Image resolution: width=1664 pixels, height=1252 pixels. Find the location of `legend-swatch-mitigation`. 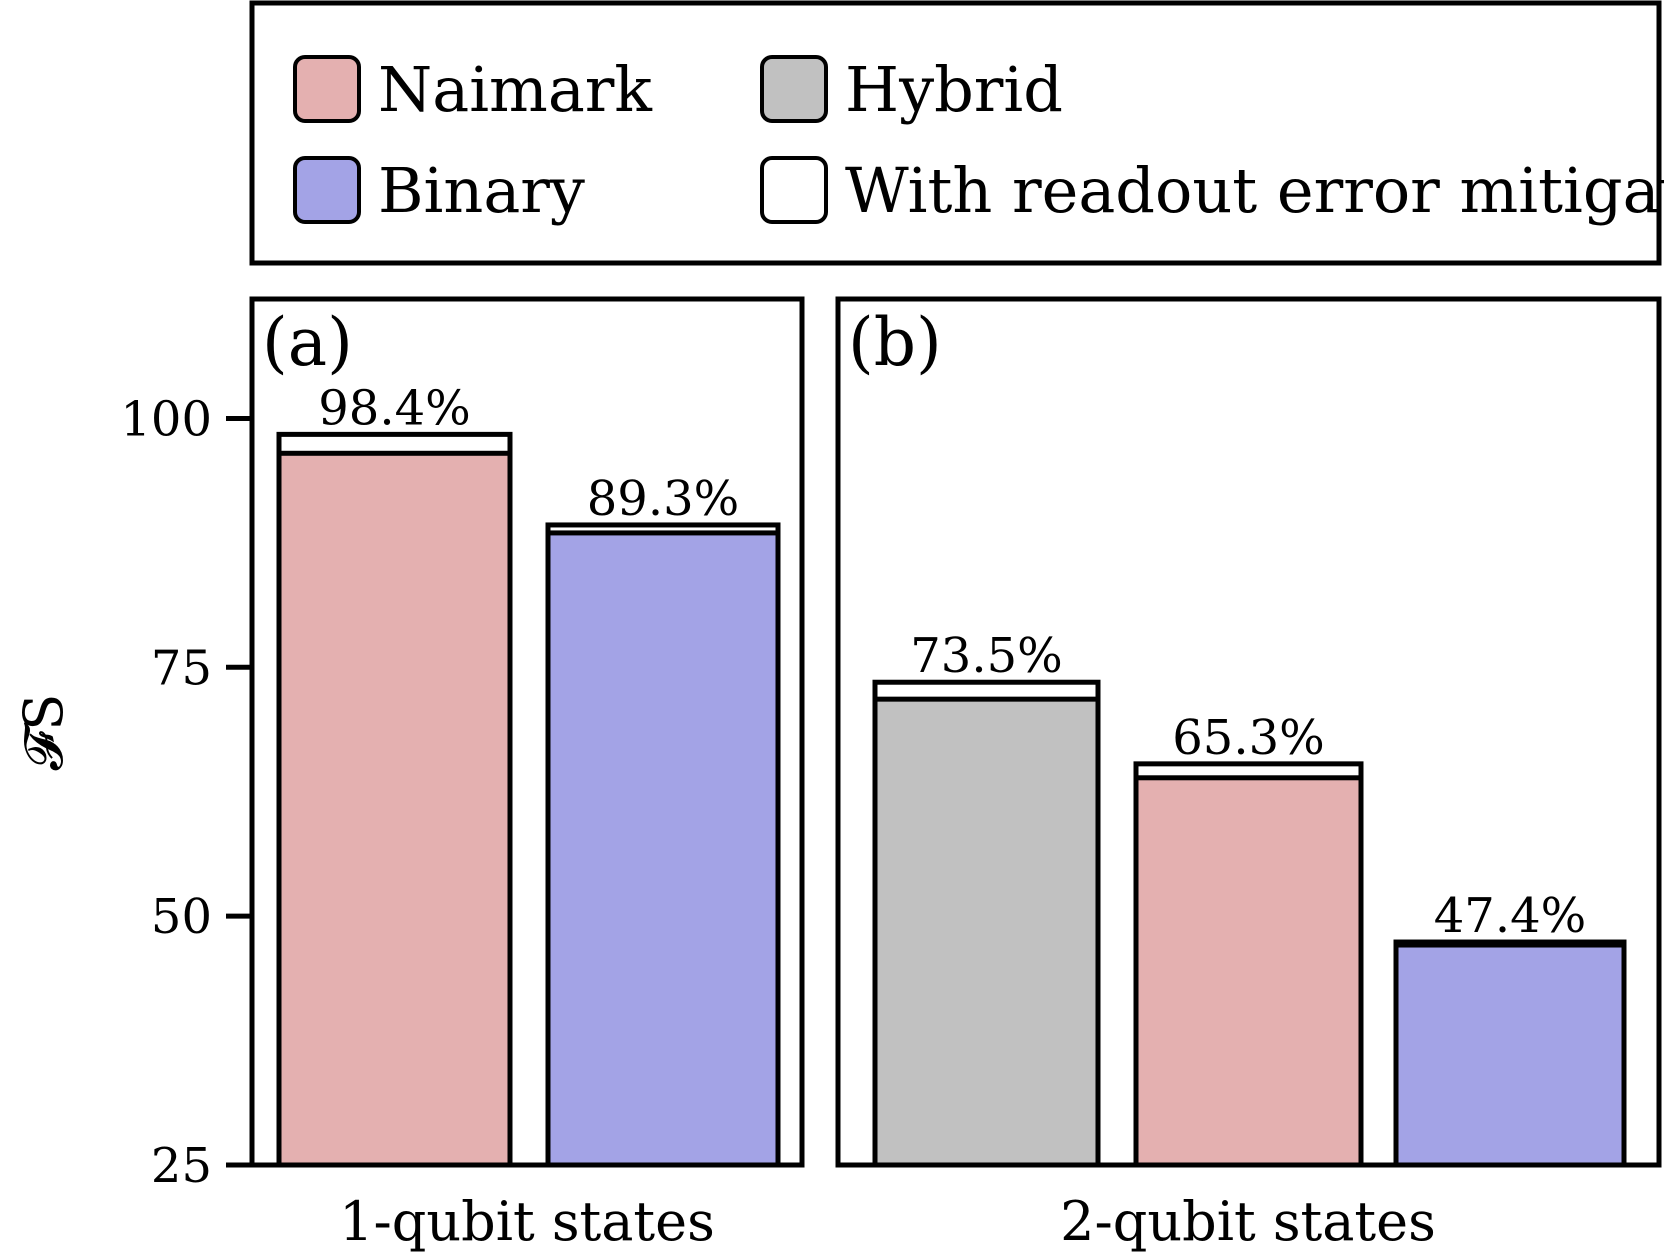

legend-swatch-mitigation is located at coordinates (794, 190).